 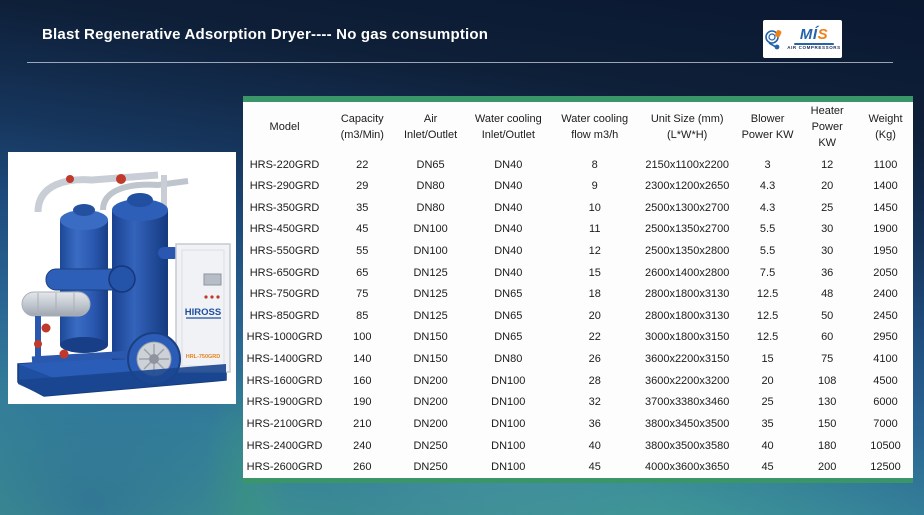 I want to click on spec-cell: 2400, so click(x=885, y=294).